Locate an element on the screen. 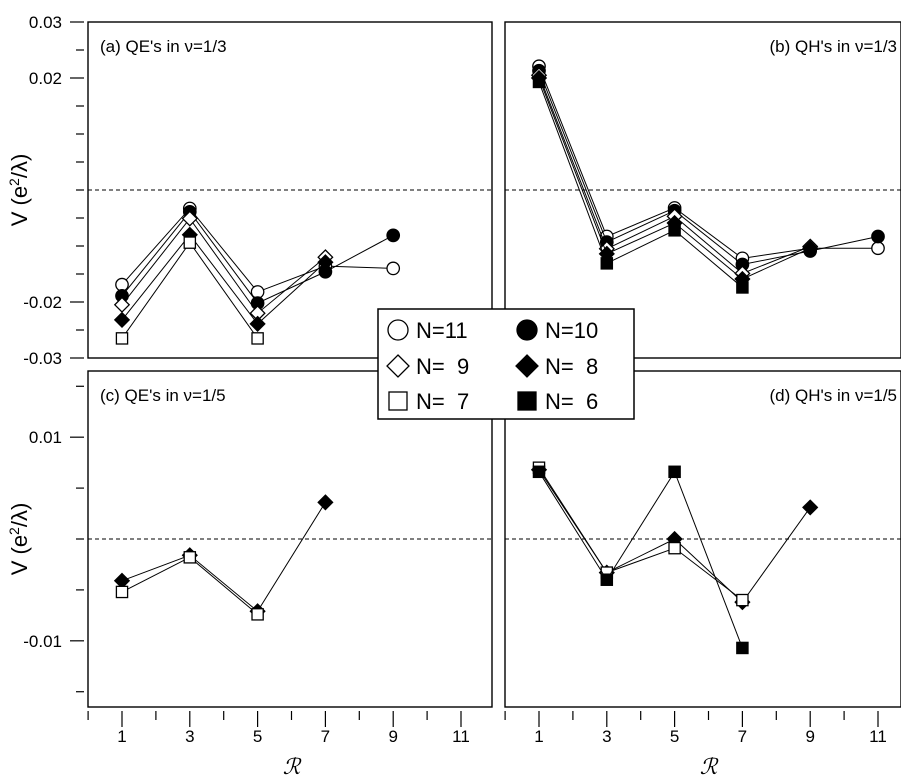  y-tick-label: 0.01 is located at coordinates (45, 437).